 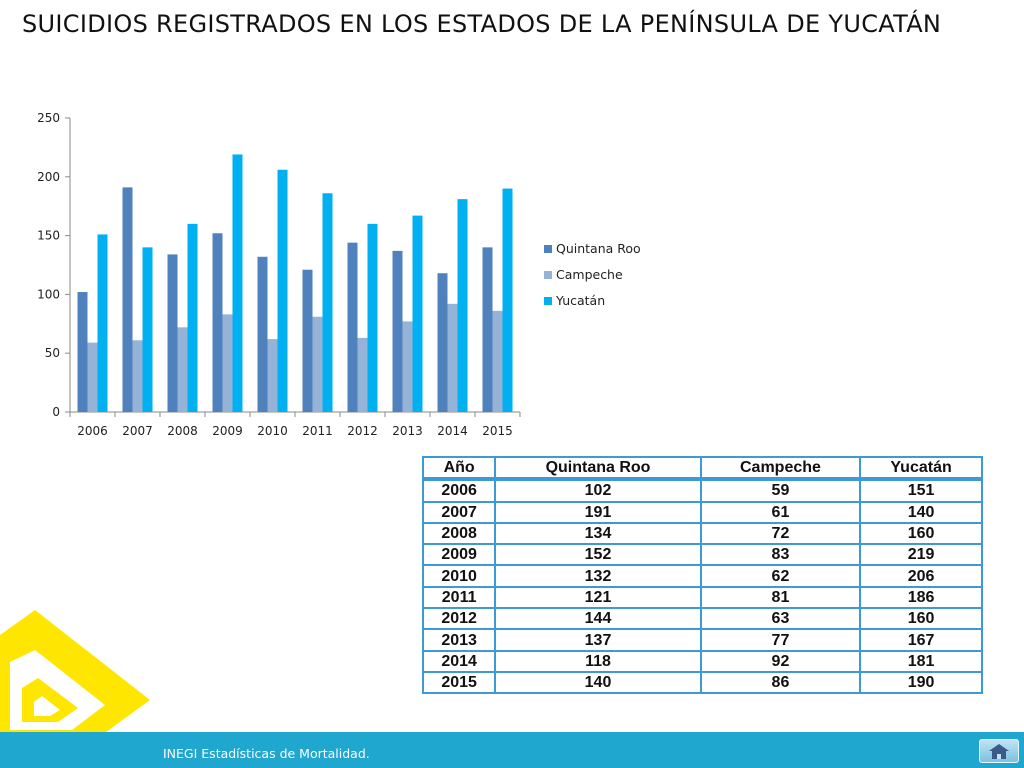 What do you see at coordinates (780, 512) in the screenshot?
I see `table-cell: 61` at bounding box center [780, 512].